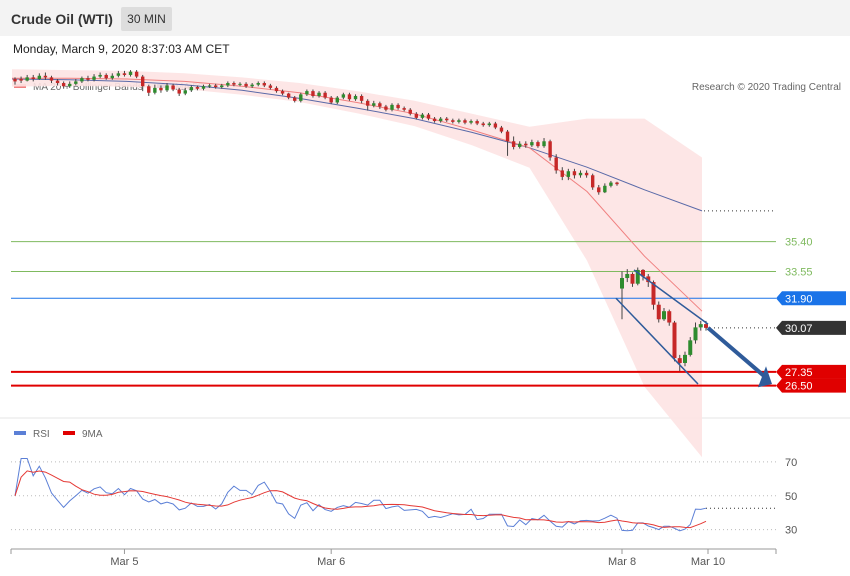 This screenshot has height=576, width=850. I want to click on level-label-support: 27.35, so click(799, 373).